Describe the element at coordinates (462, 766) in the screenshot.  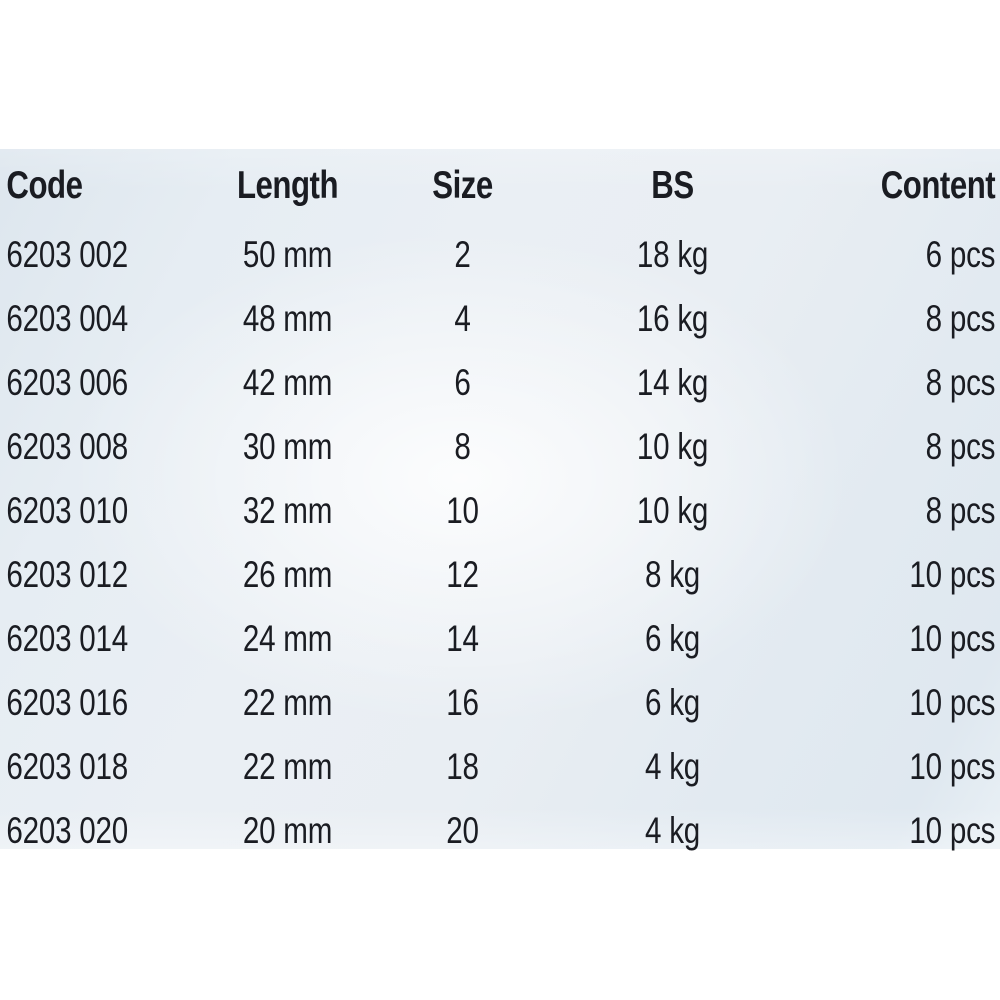
I see `cell-size: 18` at that location.